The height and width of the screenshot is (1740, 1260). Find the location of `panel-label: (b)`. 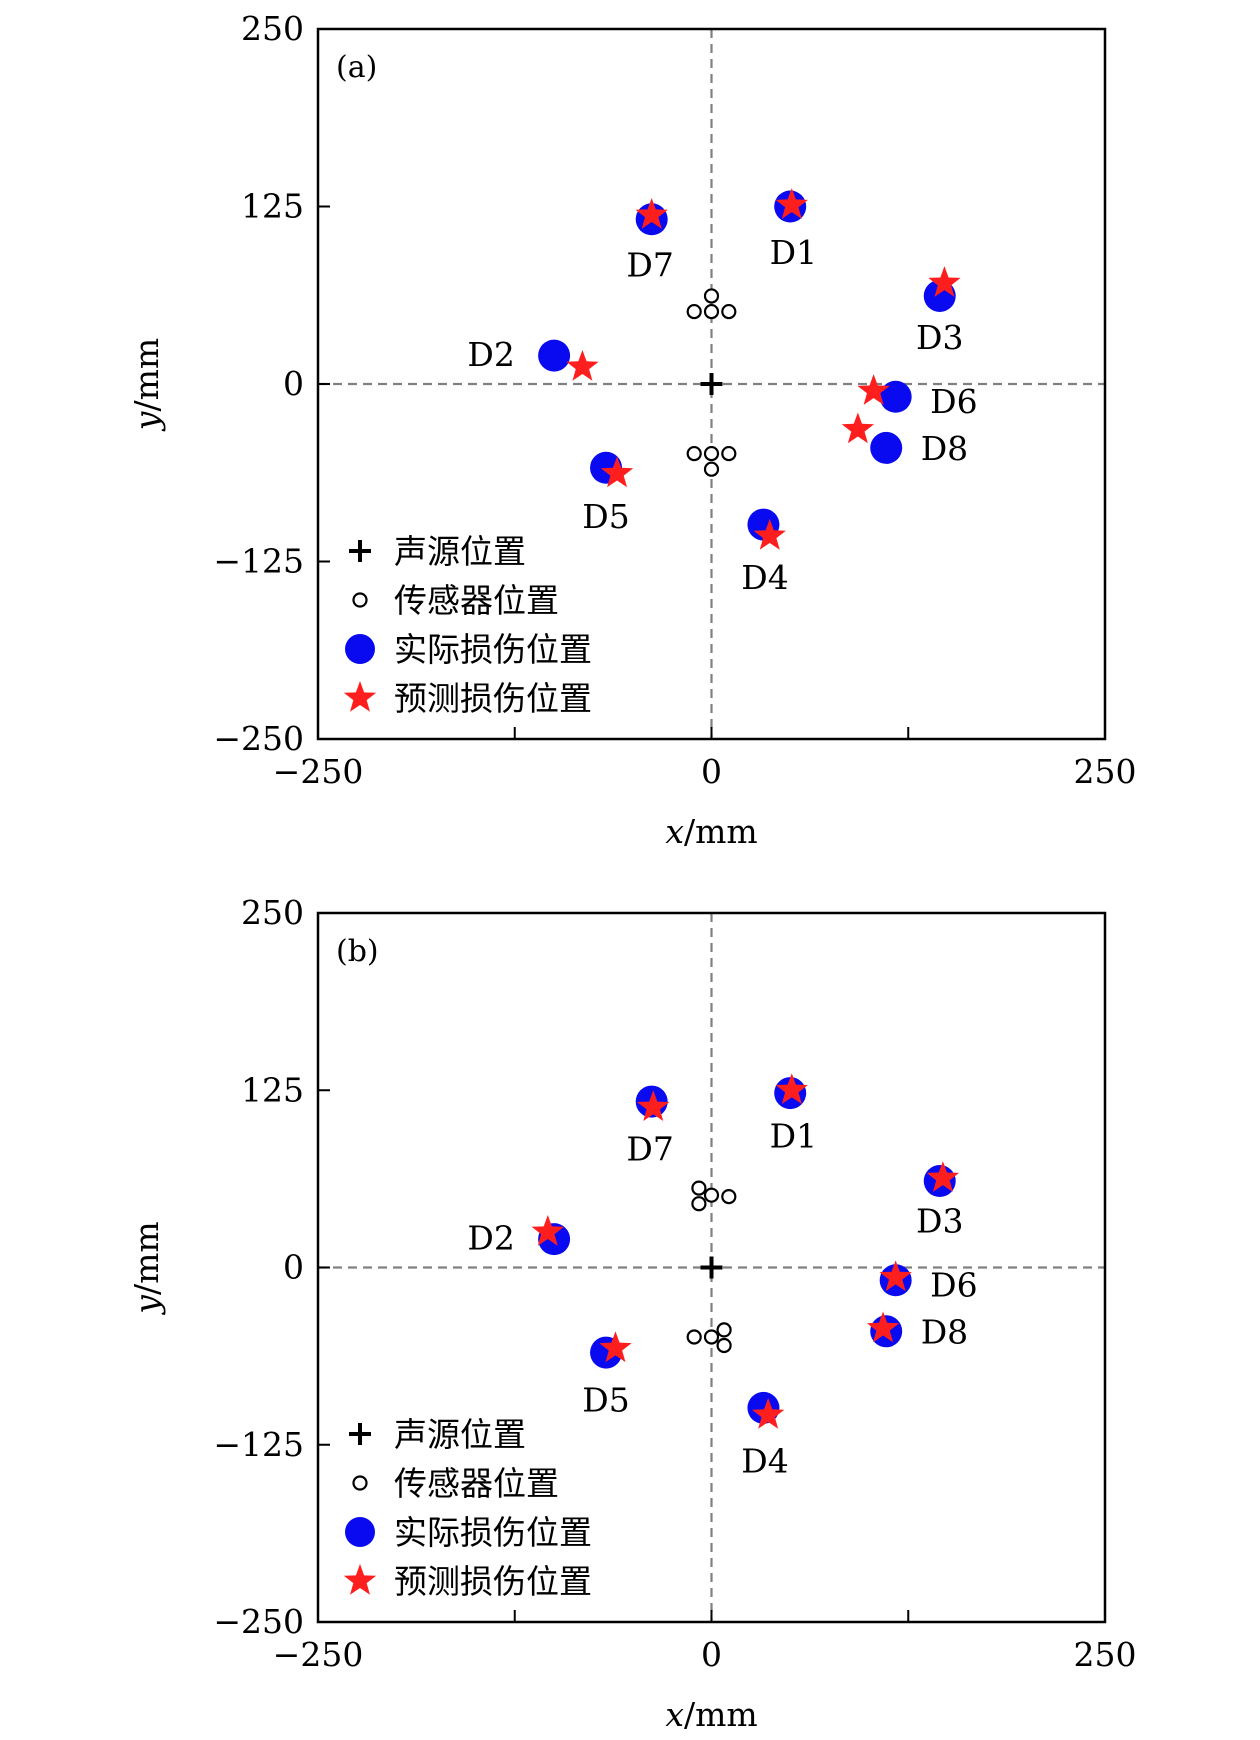

panel-label: (b) is located at coordinates (357, 951).